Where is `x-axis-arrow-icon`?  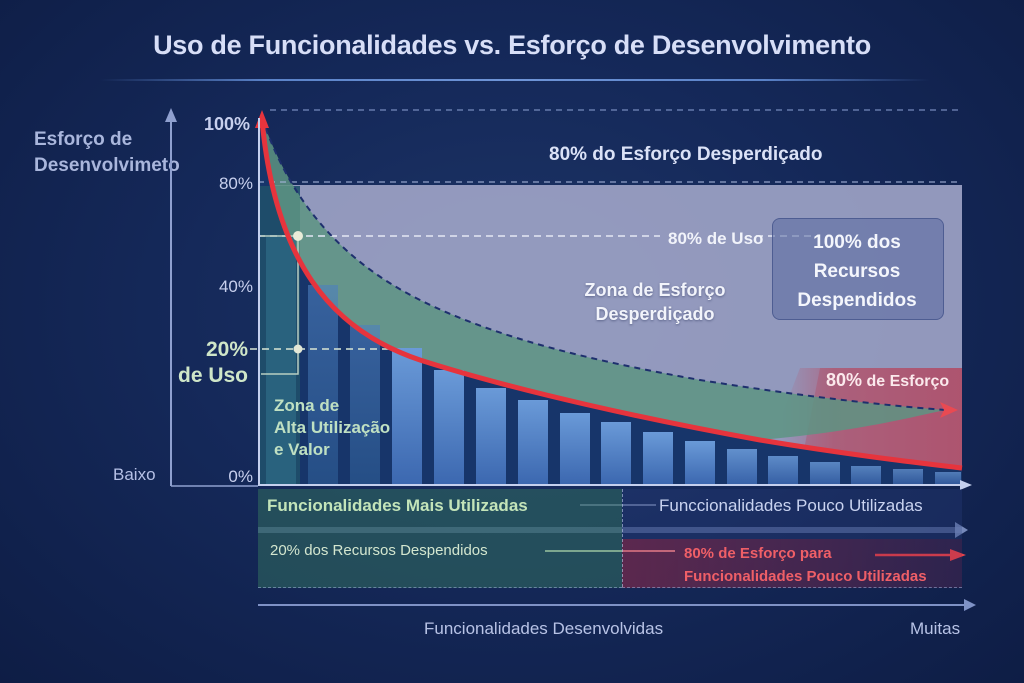 x-axis-arrow-icon is located at coordinates (970, 605).